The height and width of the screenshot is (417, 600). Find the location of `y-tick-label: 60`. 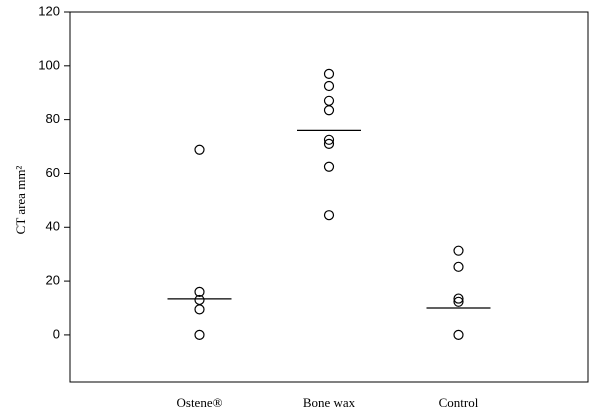

y-tick-label: 60 is located at coordinates (53, 172).